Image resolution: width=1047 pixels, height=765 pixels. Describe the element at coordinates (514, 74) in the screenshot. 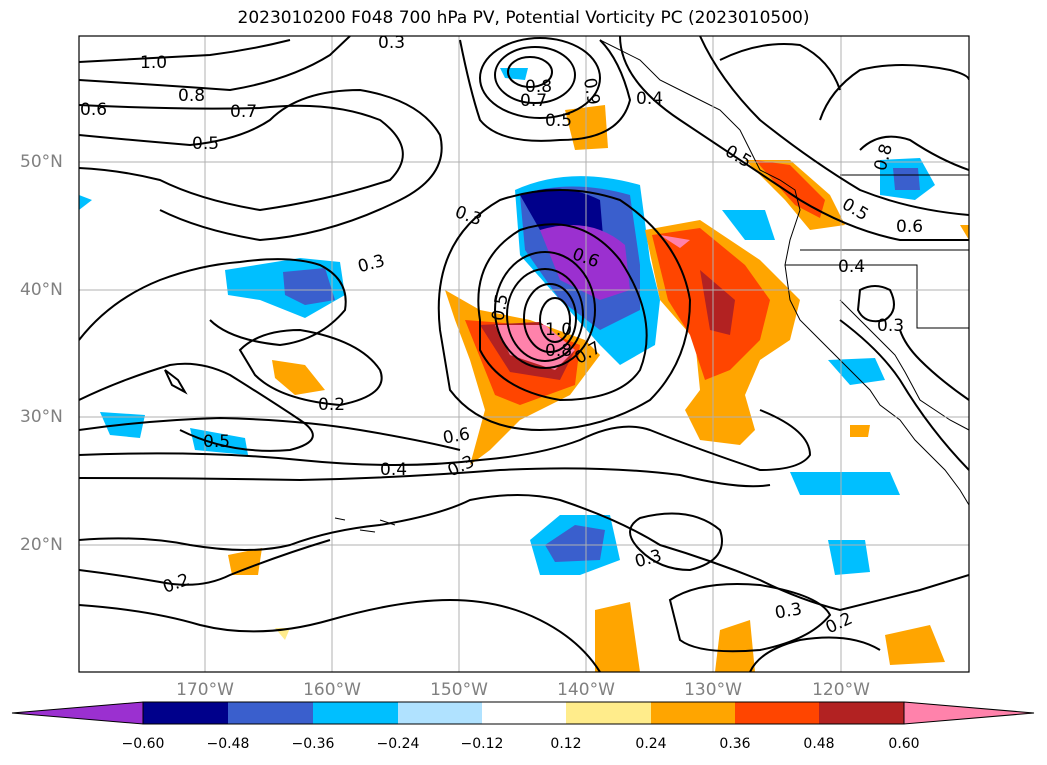

I see `shade-negative-nw` at that location.